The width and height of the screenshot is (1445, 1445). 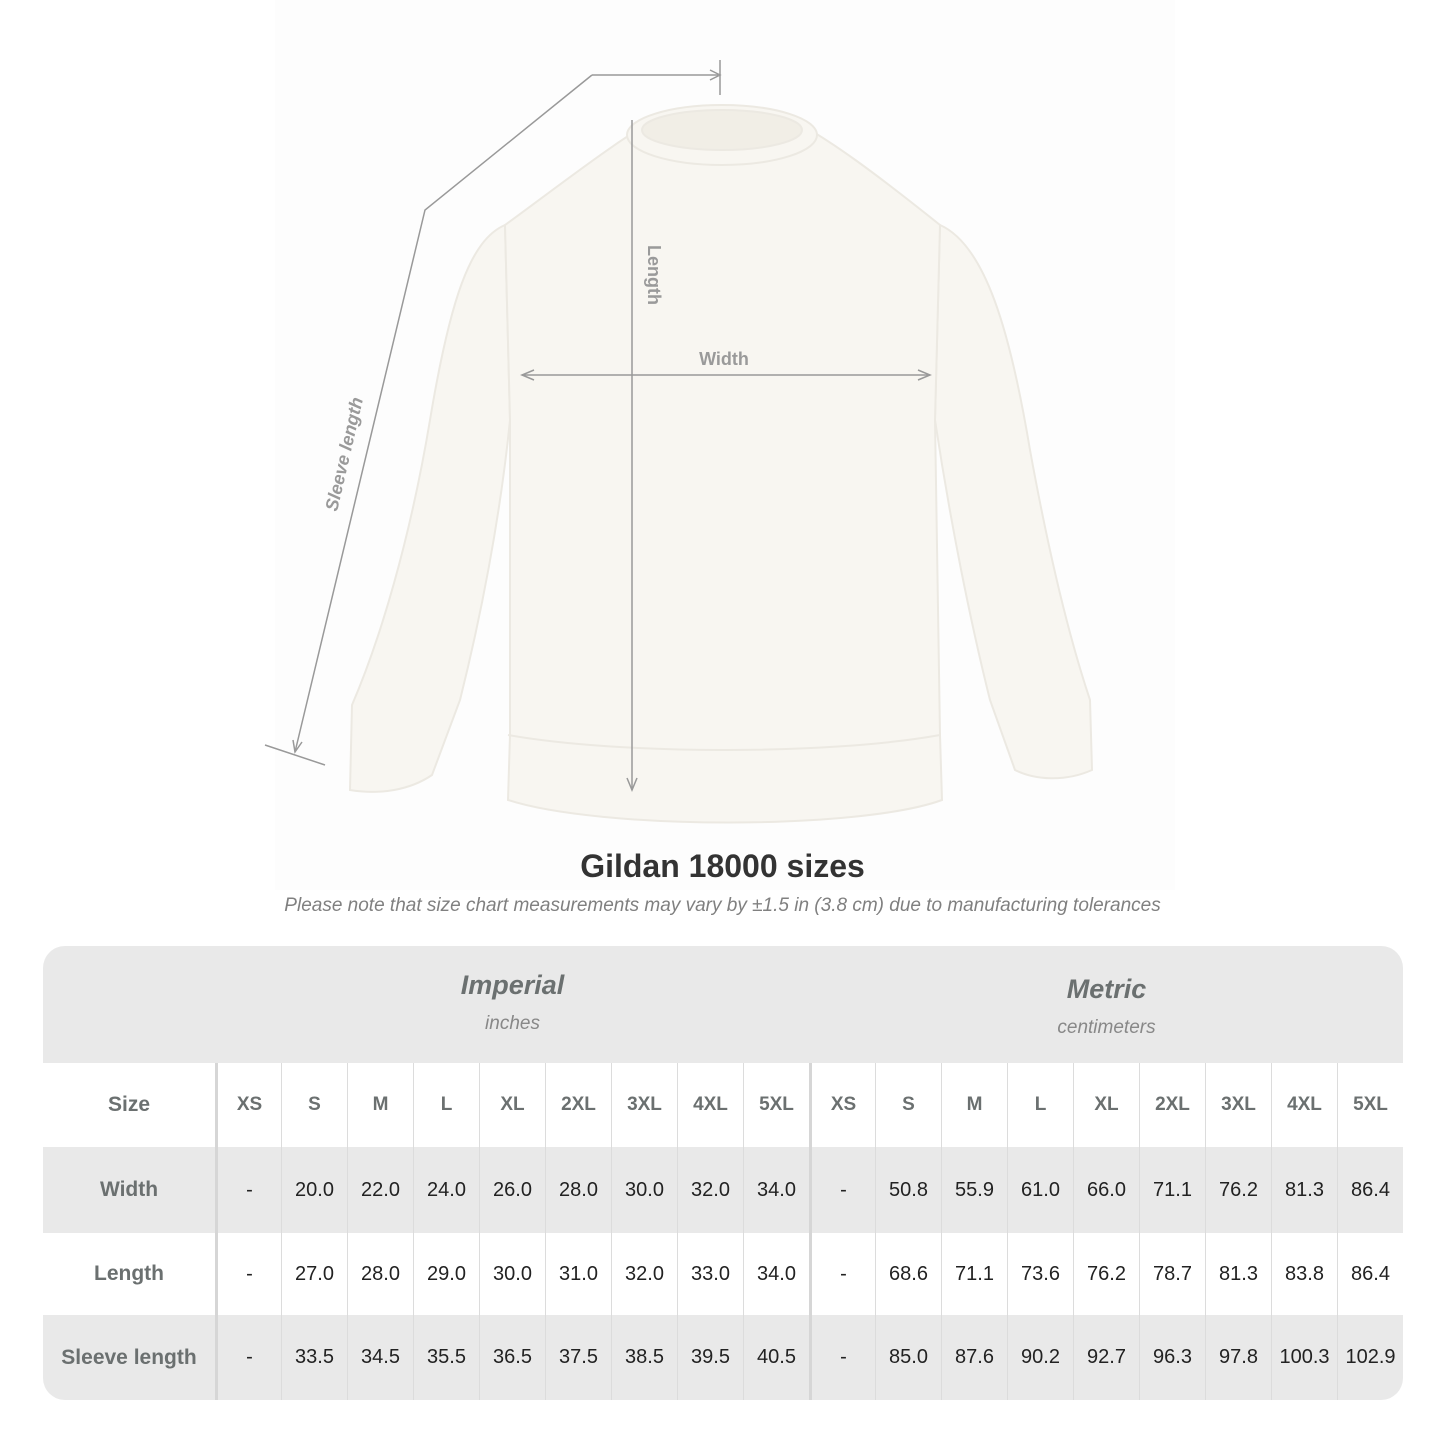 I want to click on row-label: Width, so click(x=129, y=1189).